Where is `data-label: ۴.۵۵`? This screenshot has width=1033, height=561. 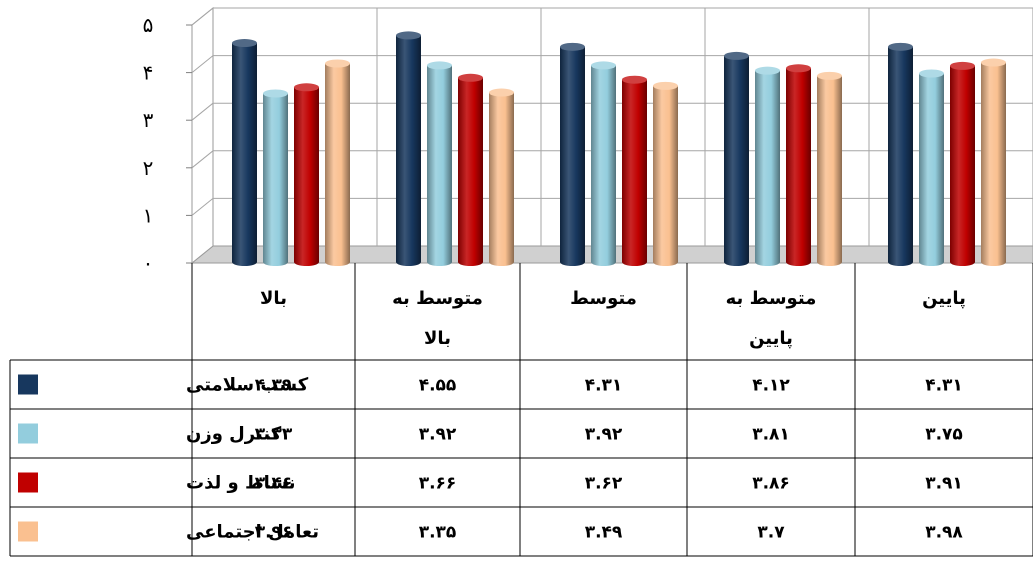
data-label: ۴.۵۵ is located at coordinates (438, 386).